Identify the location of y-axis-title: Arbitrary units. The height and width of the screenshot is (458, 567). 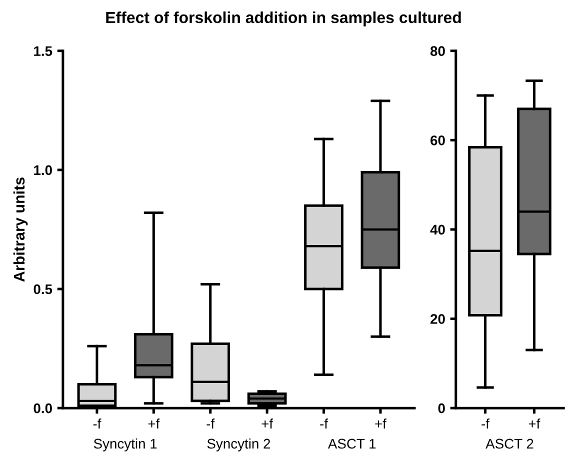
(20, 229).